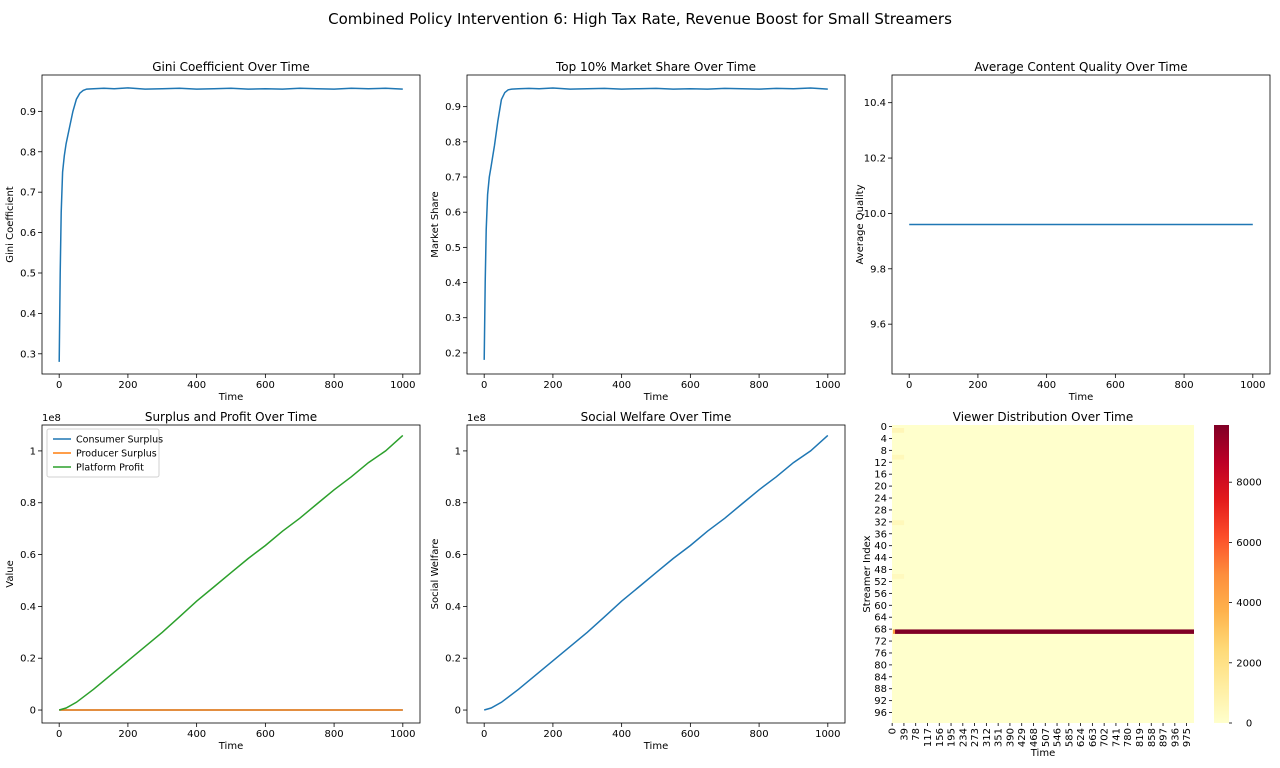 The width and height of the screenshot is (1280, 768). I want to click on y-tick-label: 28, so click(880, 510).